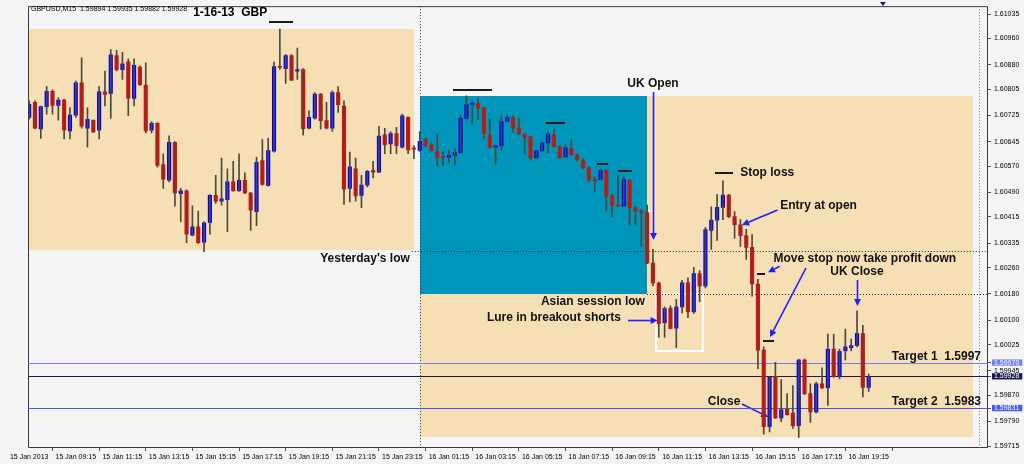 Image resolution: width=1024 pixels, height=464 pixels. What do you see at coordinates (365, 257) in the screenshot?
I see `ref-line-label: Yesterday's low` at bounding box center [365, 257].